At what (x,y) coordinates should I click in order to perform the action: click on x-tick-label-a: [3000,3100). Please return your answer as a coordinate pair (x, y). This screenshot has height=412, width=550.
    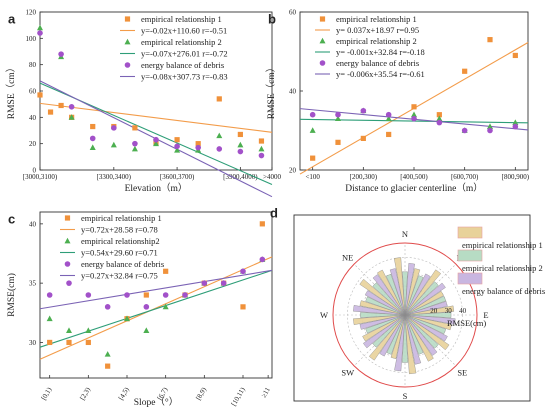
    Looking at the image, I should click on (40, 177).